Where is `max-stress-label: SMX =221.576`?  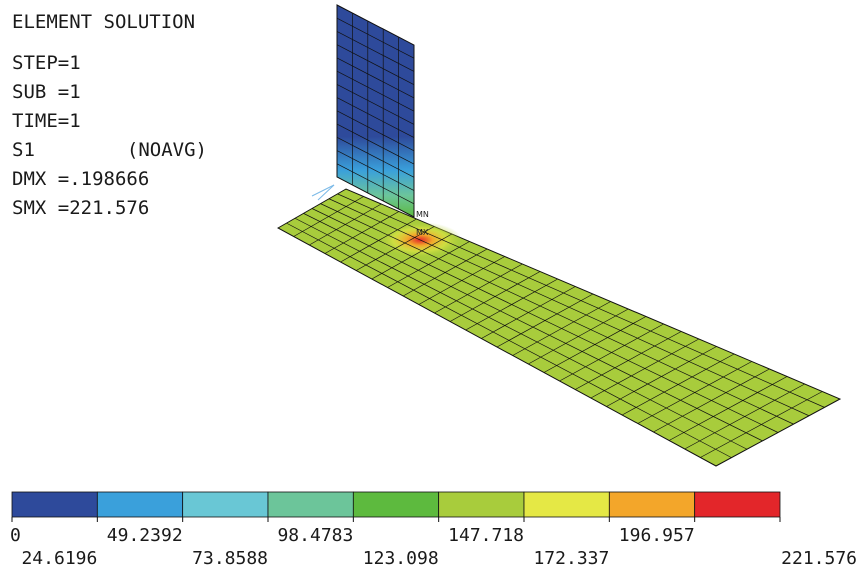 max-stress-label: SMX =221.576 is located at coordinates (81, 208).